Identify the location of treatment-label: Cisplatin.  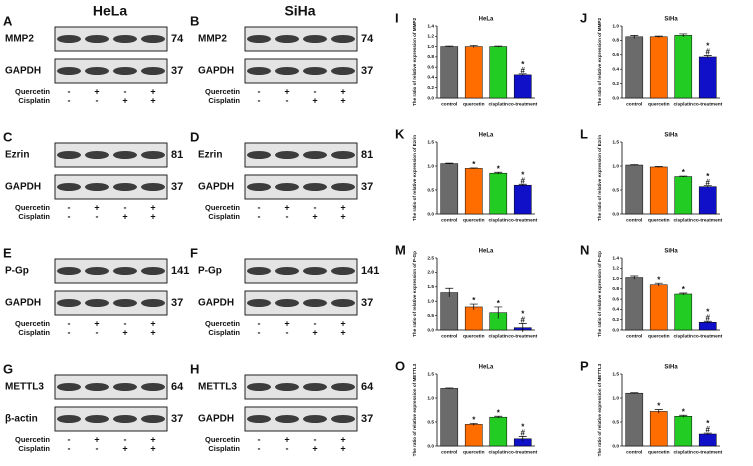
(34, 448).